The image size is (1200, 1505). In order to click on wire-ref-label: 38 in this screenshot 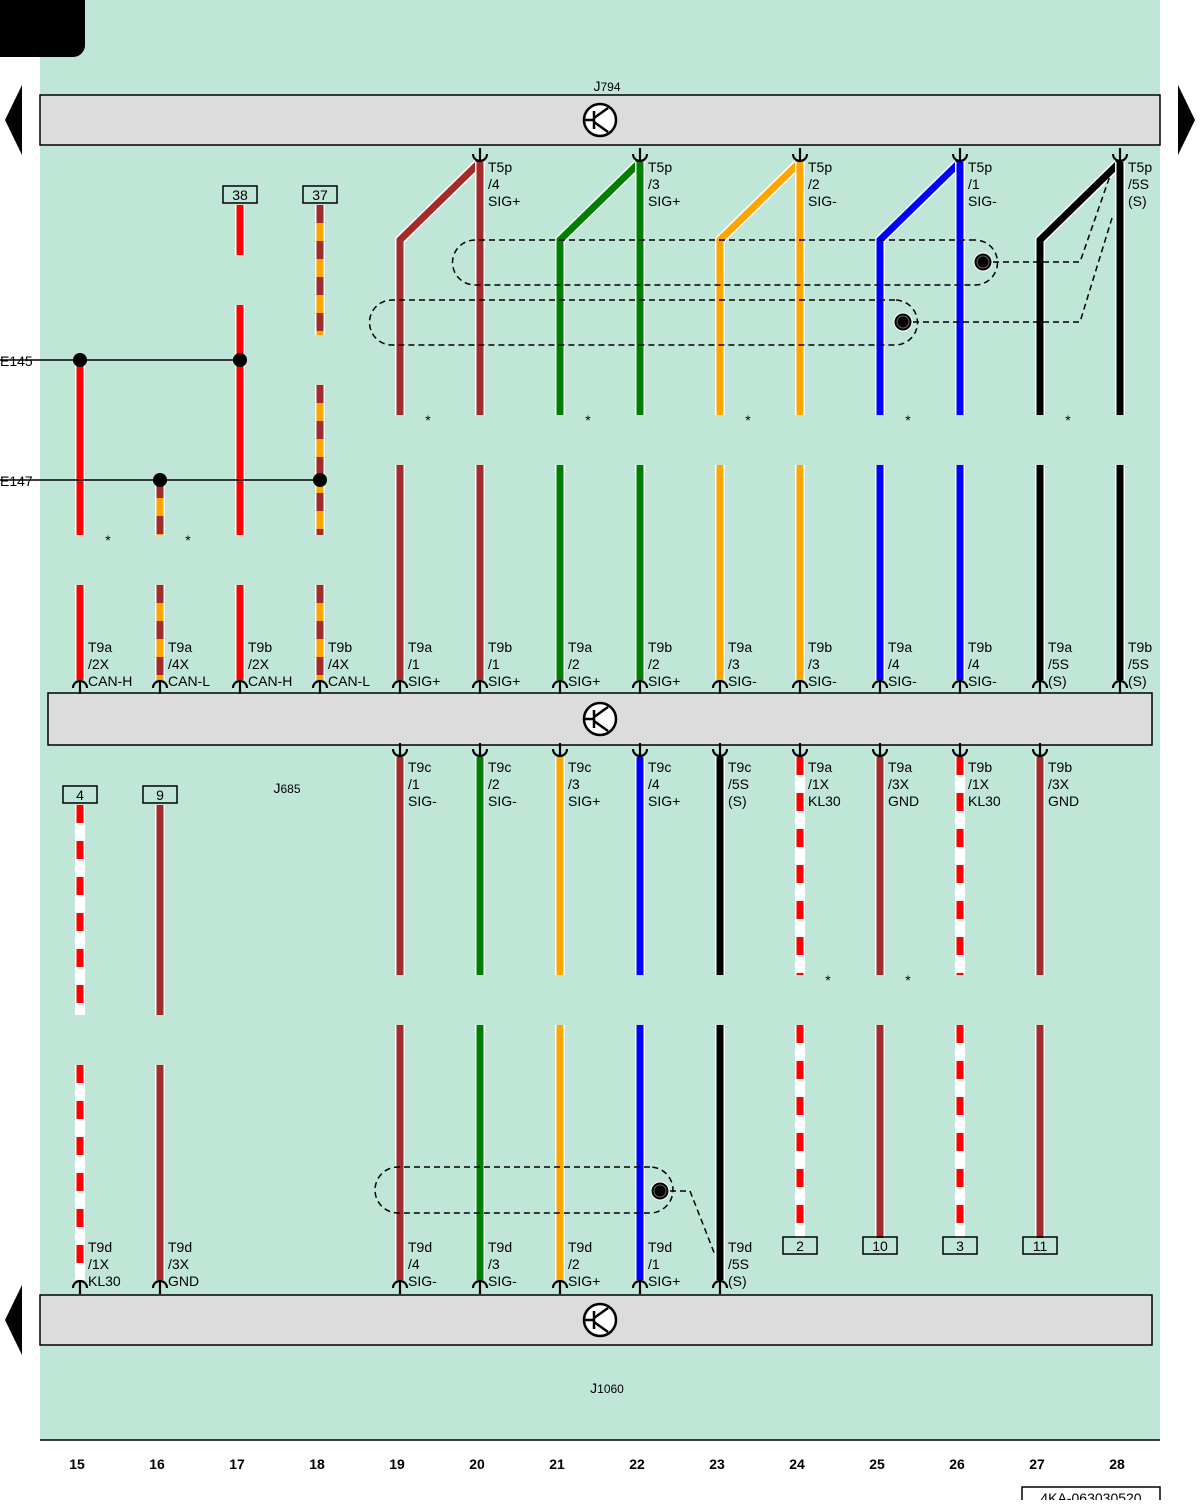, I will do `click(240, 195)`.